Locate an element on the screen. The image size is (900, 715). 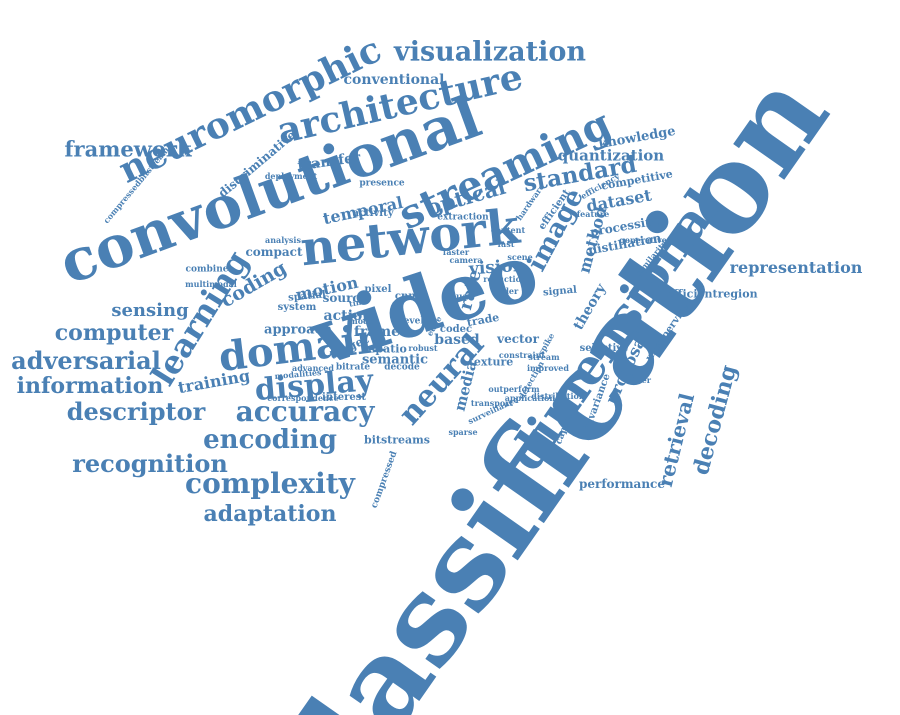
word-vector: vector is located at coordinates (518, 339).